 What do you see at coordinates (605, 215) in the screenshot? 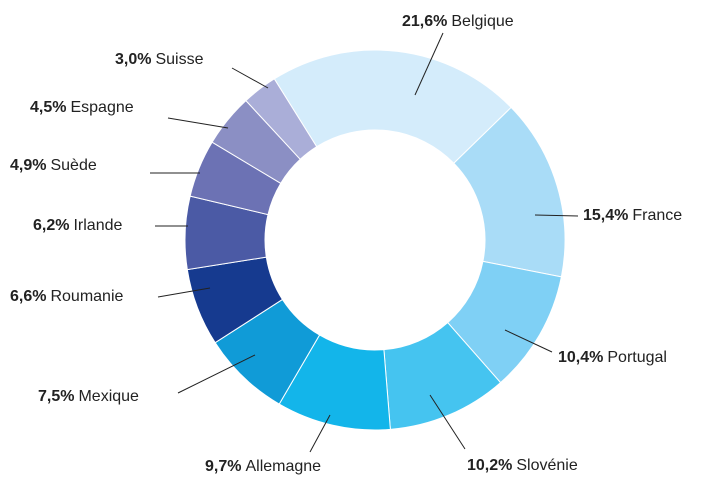
I see `value-label: 15,4%` at bounding box center [605, 215].